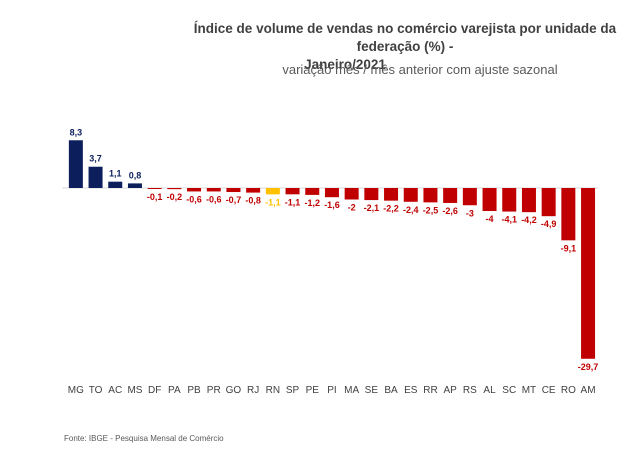 This screenshot has height=462, width=640. I want to click on category-label-df: DF, so click(154, 390).